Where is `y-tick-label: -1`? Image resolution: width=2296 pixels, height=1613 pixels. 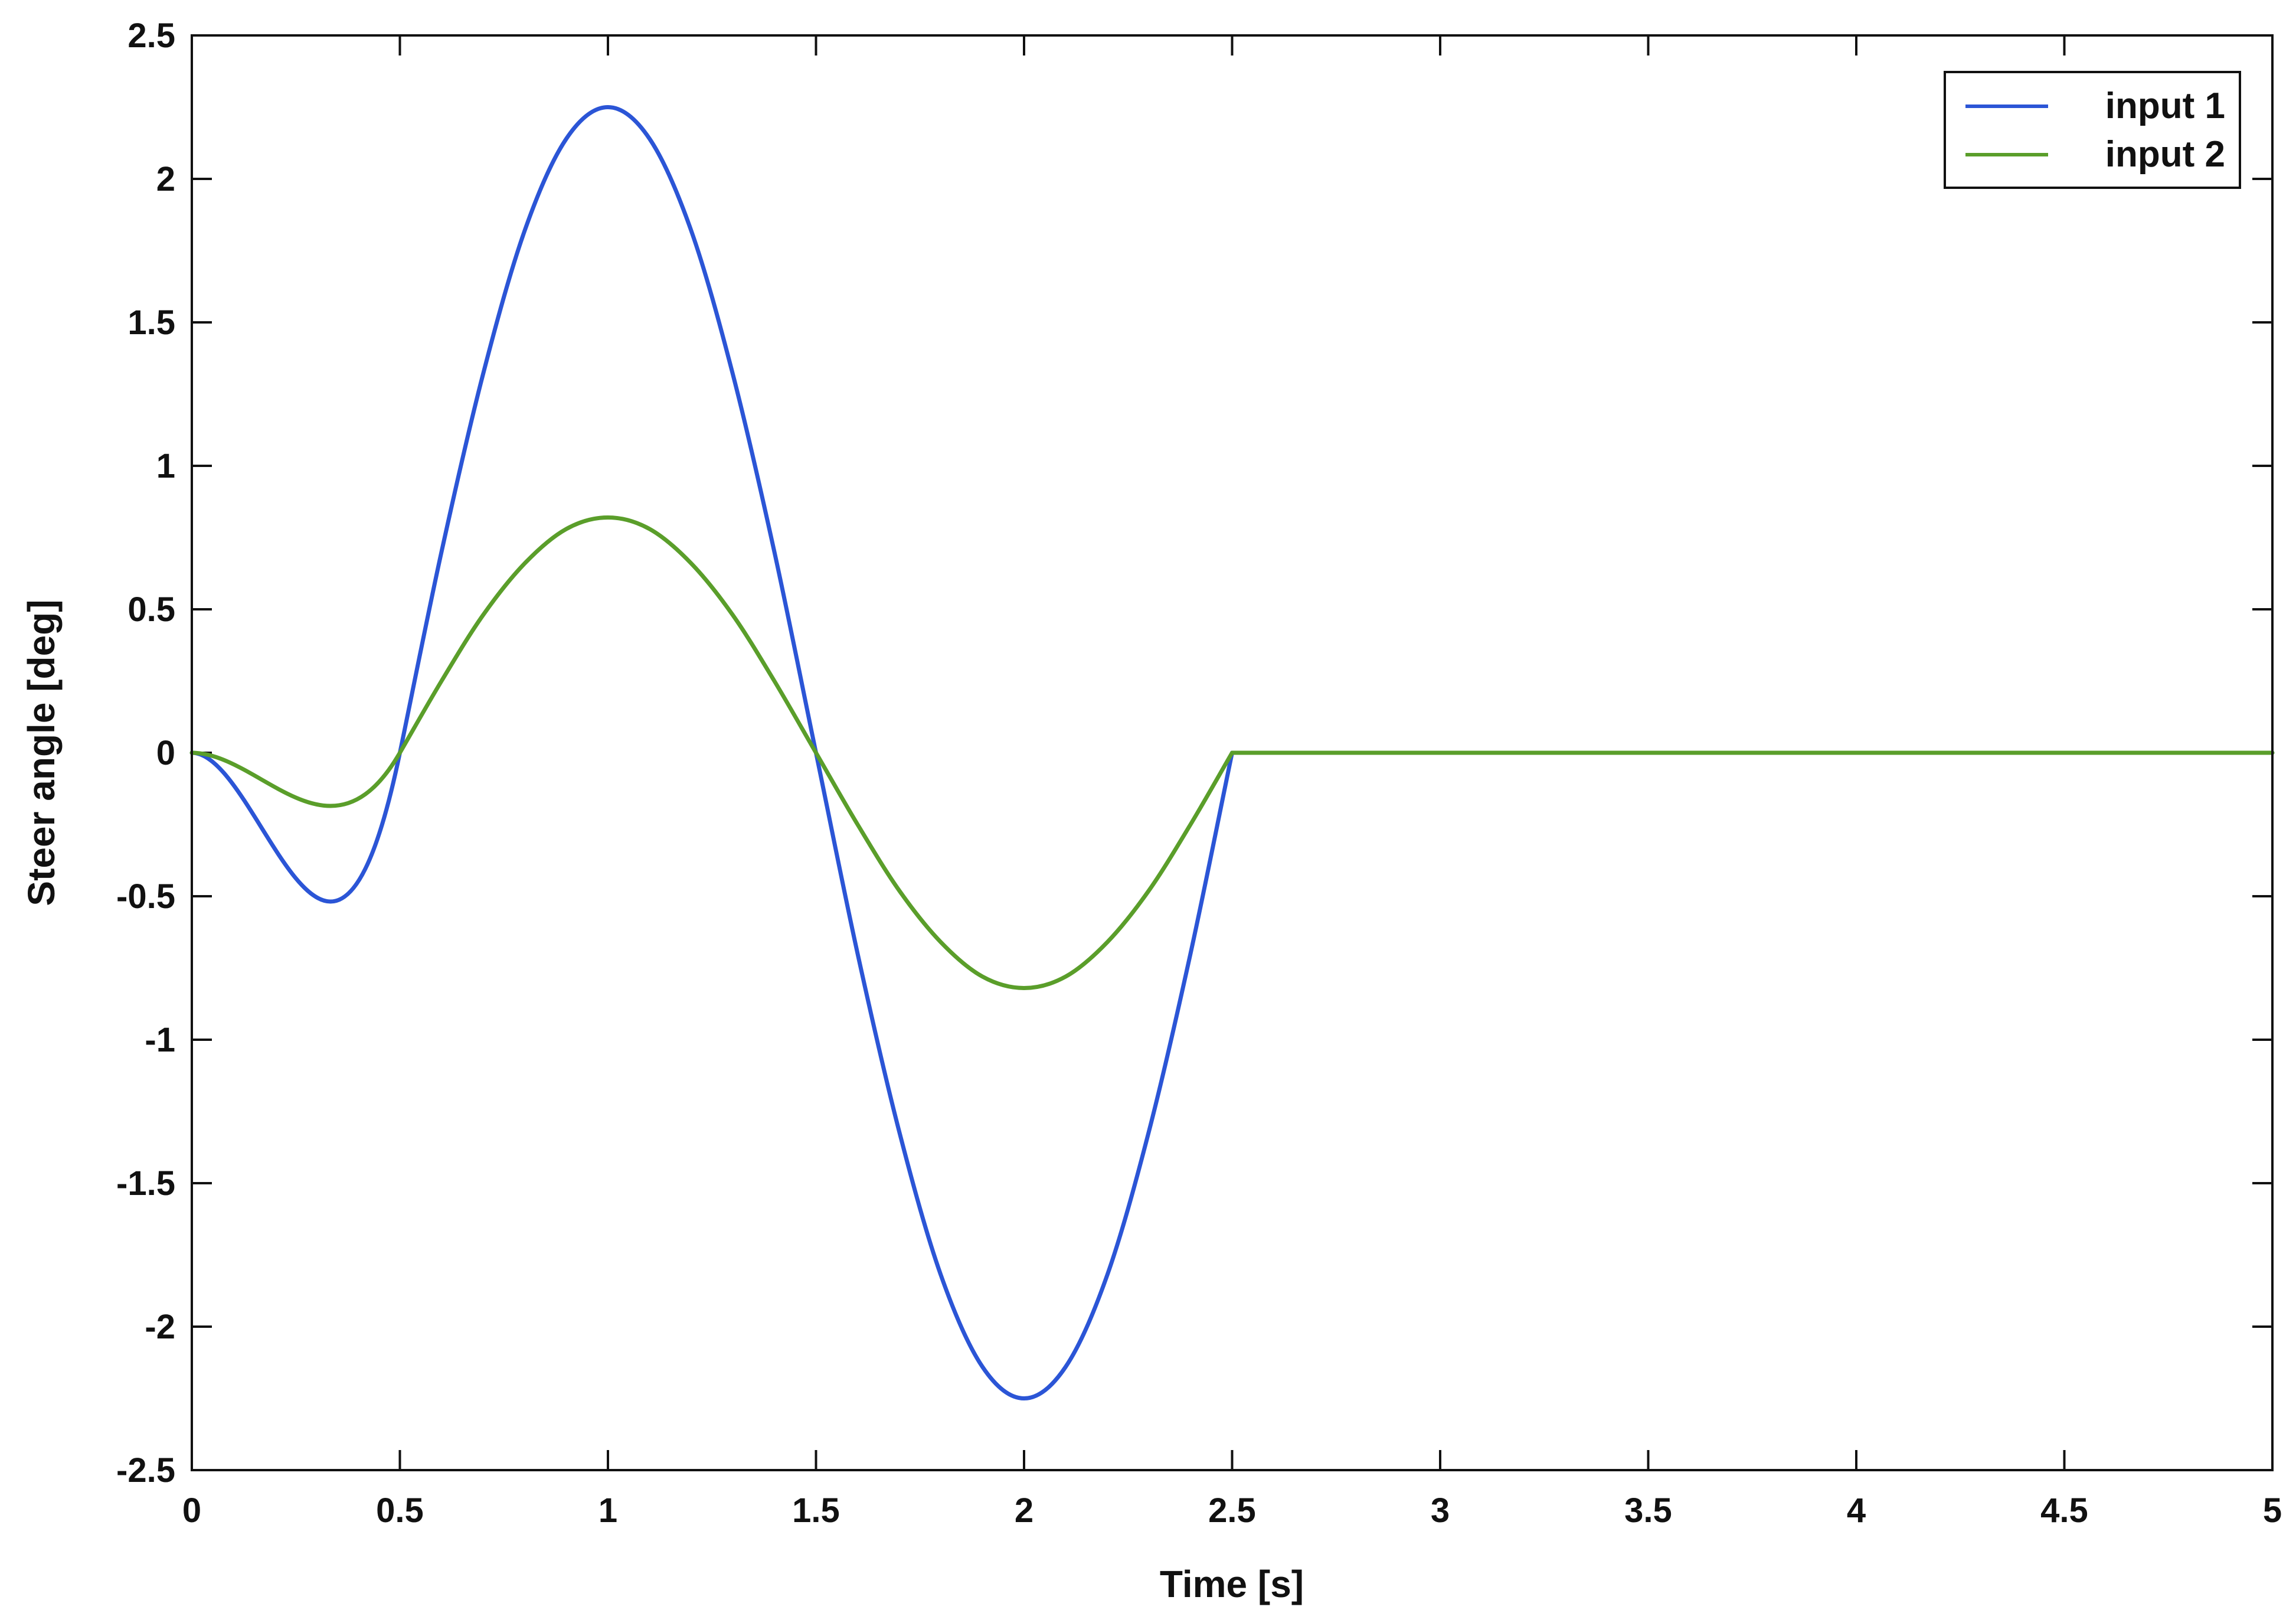
y-tick-label: -1 is located at coordinates (160, 1040).